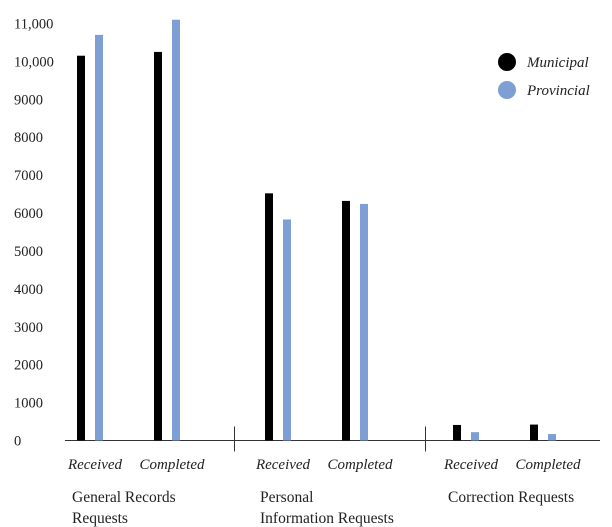  Describe the element at coordinates (286, 497) in the screenshot. I see `x-group-label: Personal` at that location.